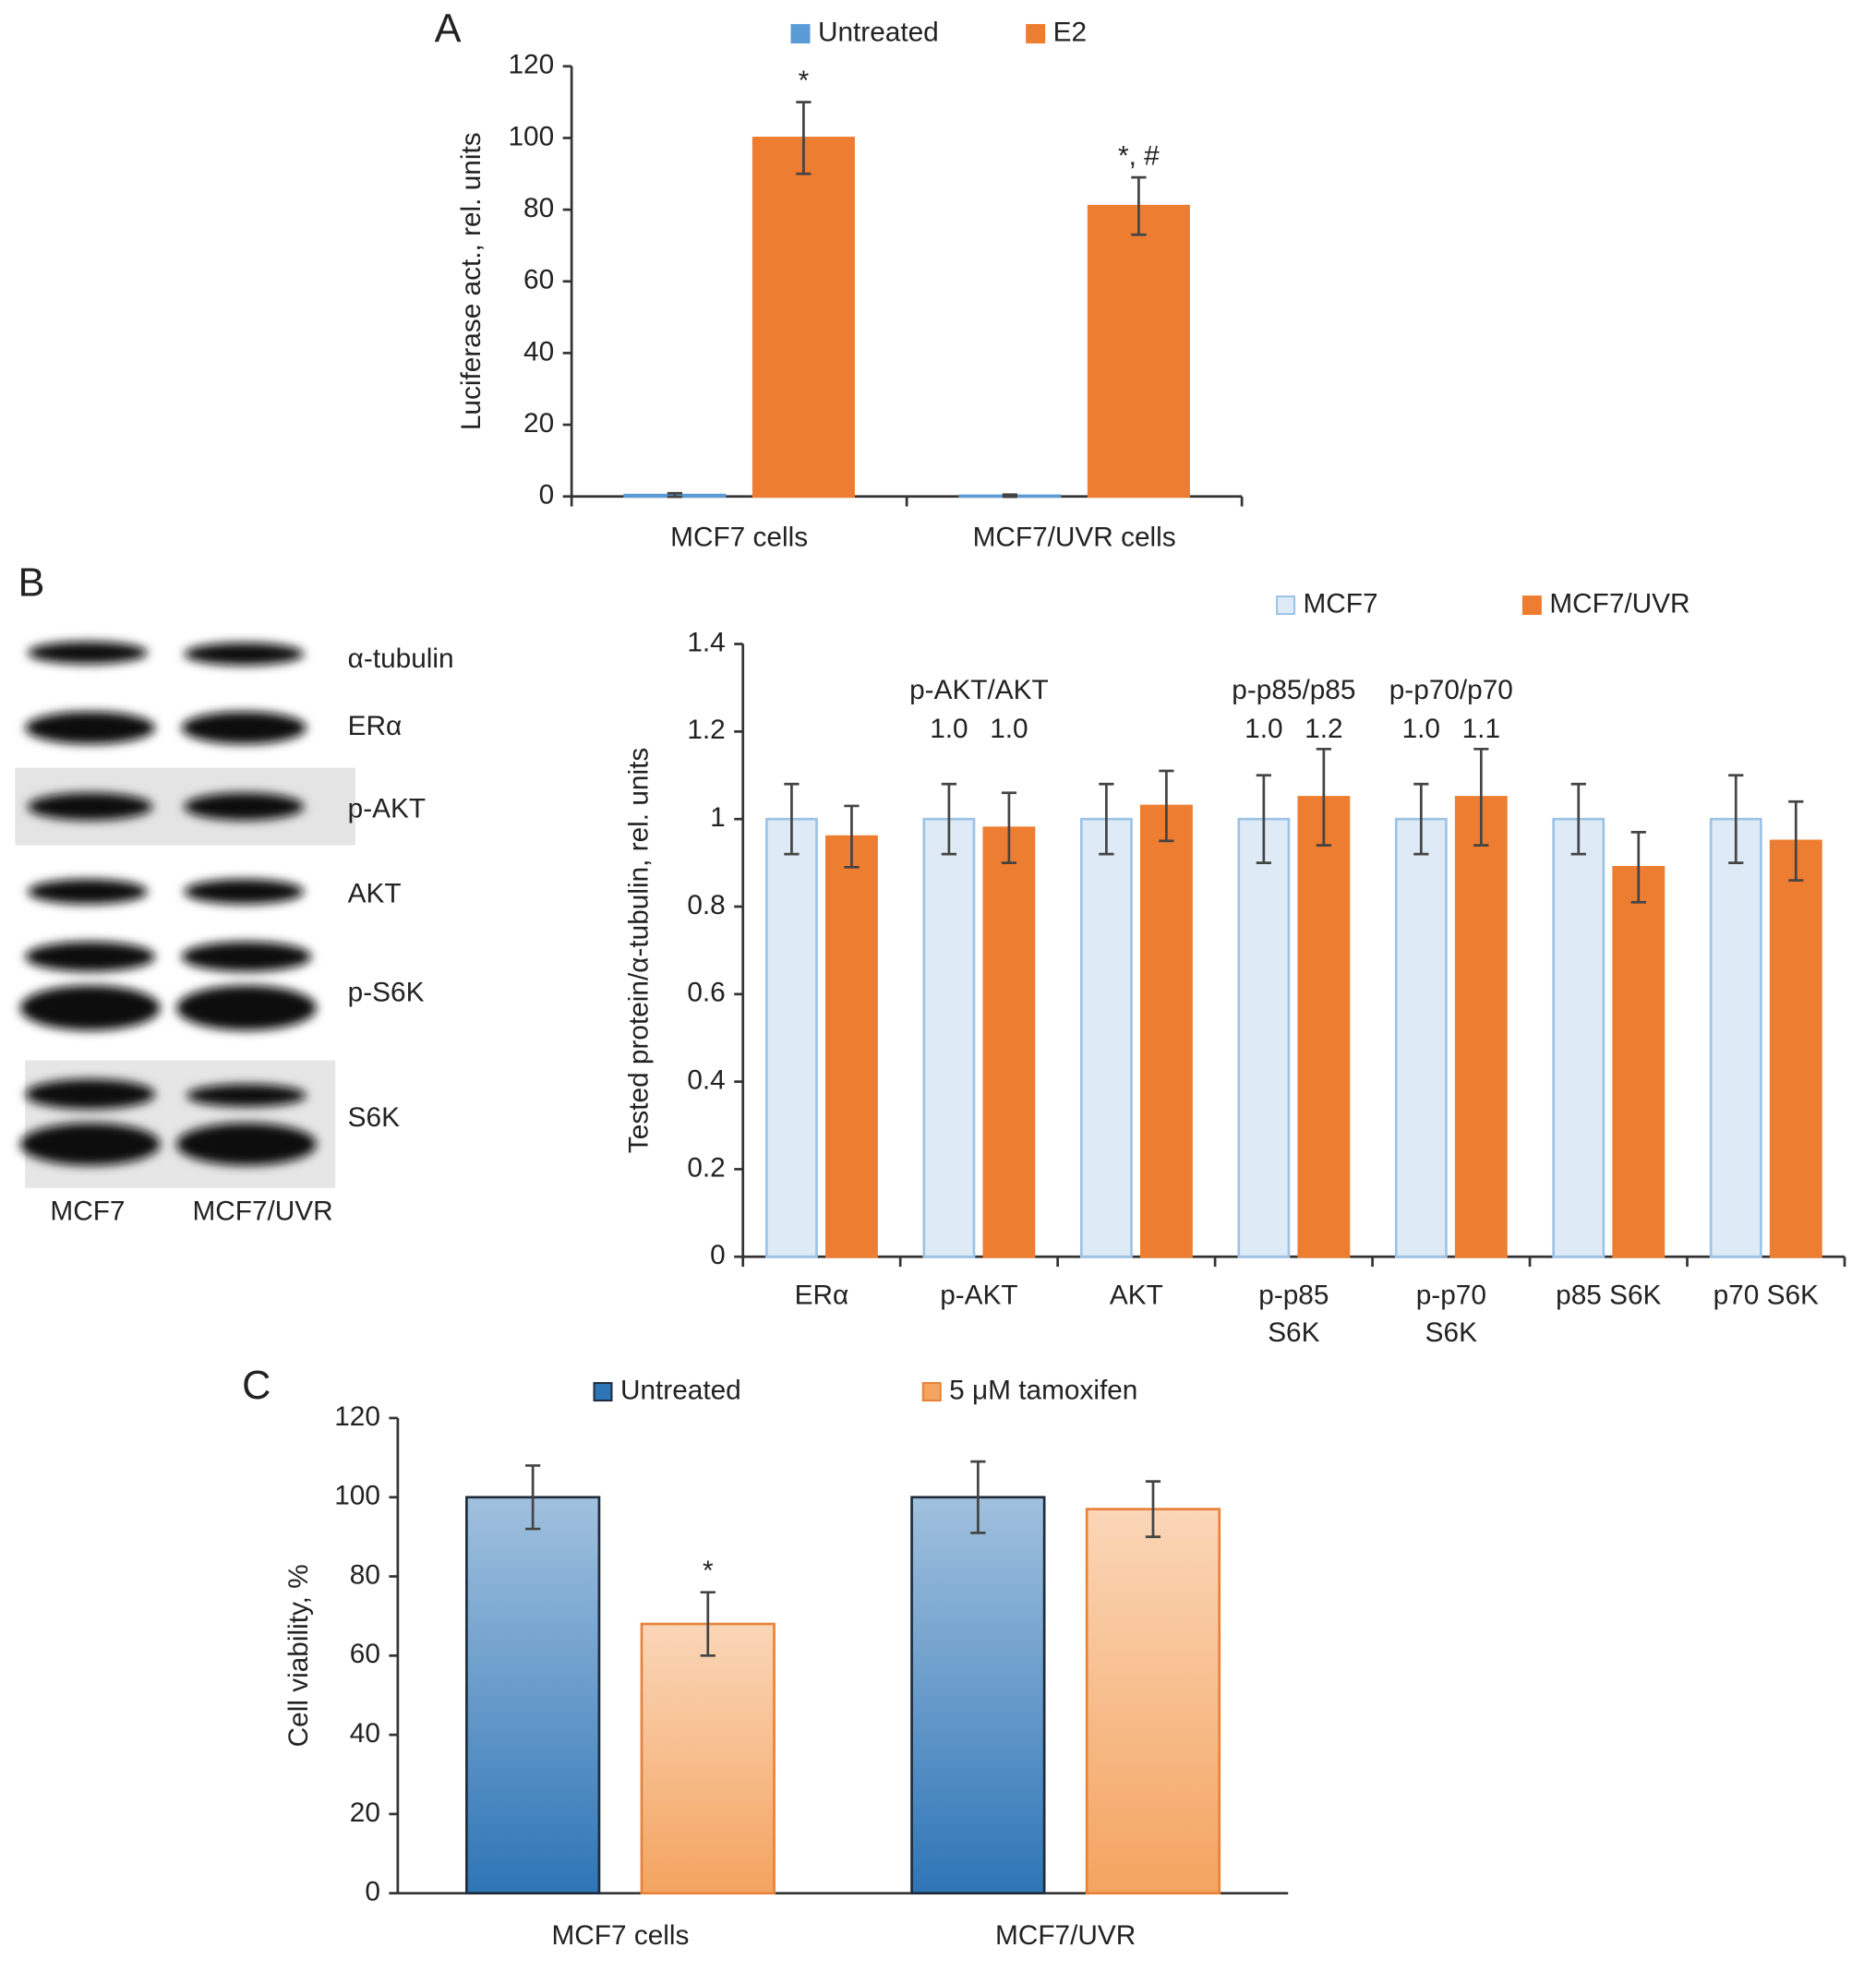 This screenshot has width=1876, height=1972. I want to click on y-axis-label: Luciferase act., rel. units, so click(471, 281).